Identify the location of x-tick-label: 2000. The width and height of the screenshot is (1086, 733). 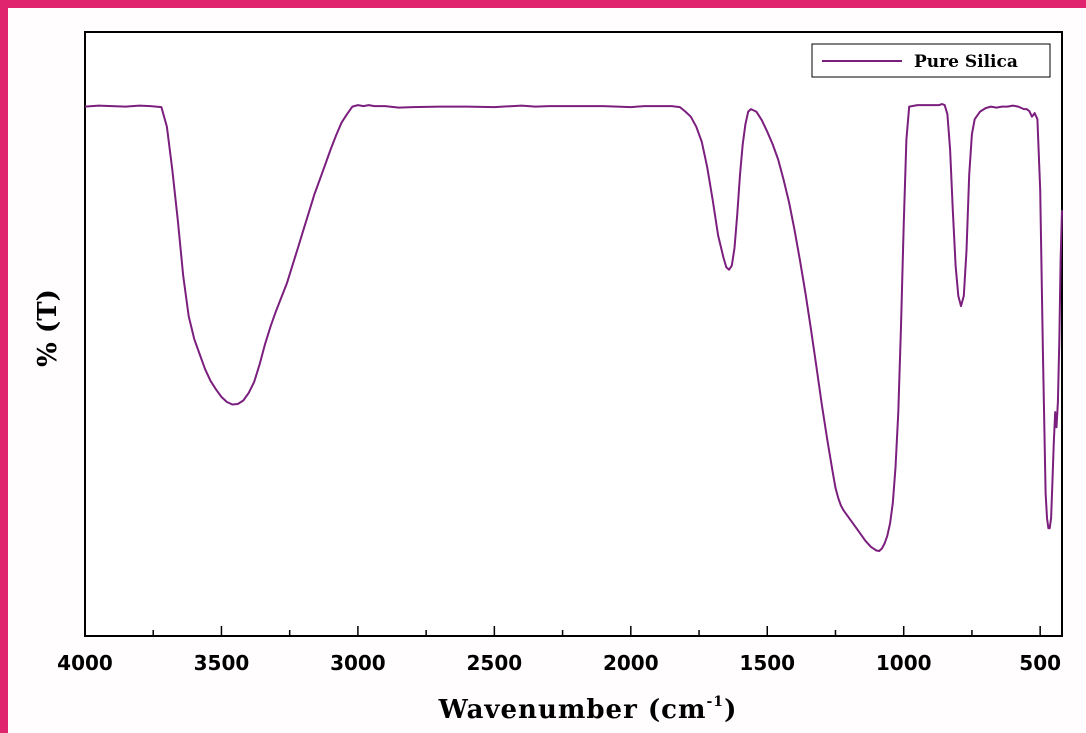
(631, 663).